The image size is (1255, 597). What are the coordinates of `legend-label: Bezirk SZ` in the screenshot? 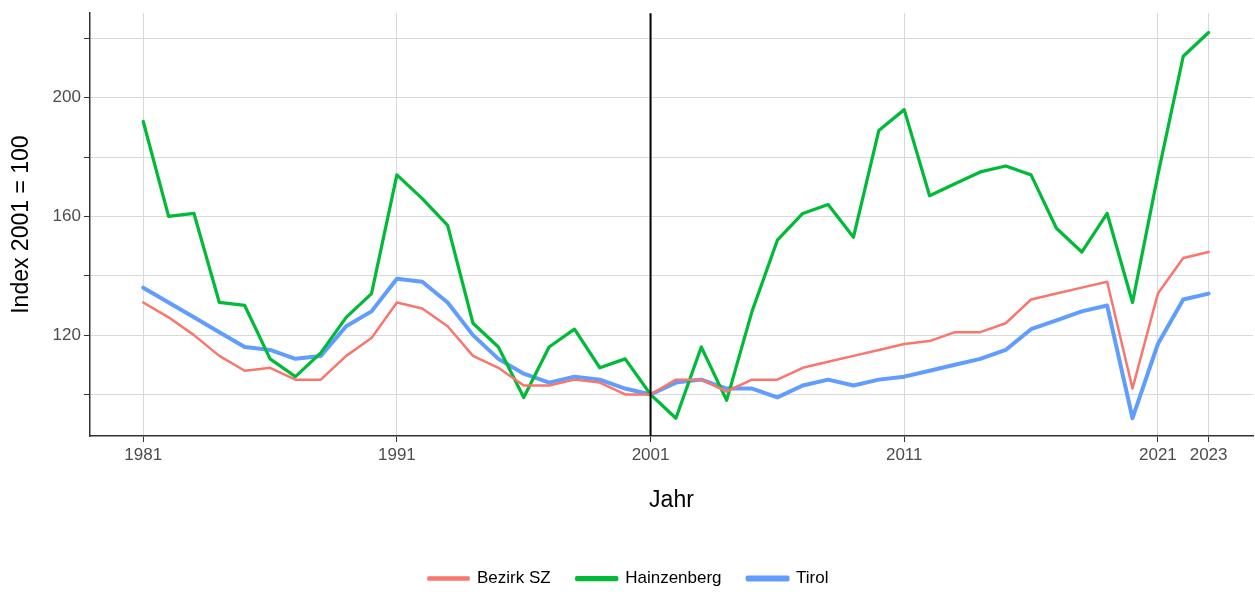 It's located at (514, 578).